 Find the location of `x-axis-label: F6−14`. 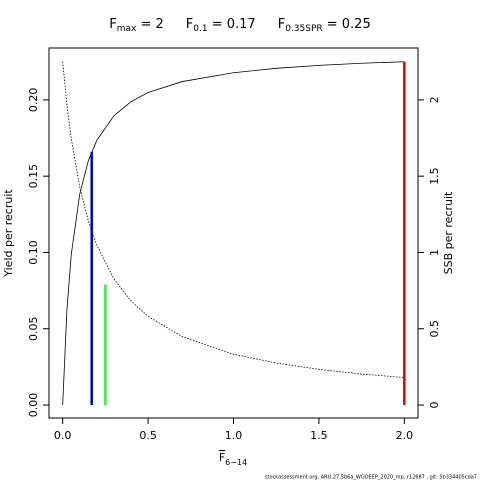

x-axis-label: F6−14 is located at coordinates (233, 459).